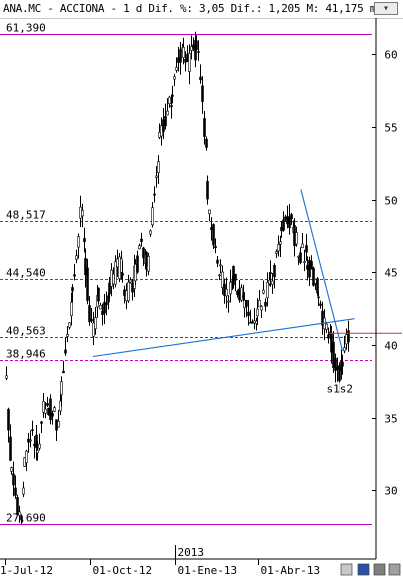  Describe the element at coordinates (346, 569) in the screenshot. I see `drawing-tool-icon` at that location.